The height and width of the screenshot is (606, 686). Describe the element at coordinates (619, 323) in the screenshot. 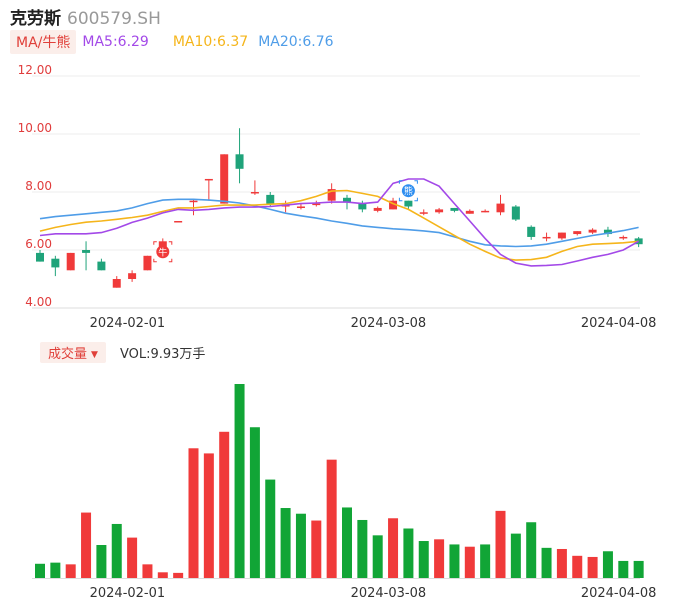

I see `x-tick-label: 2024-04-08` at that location.